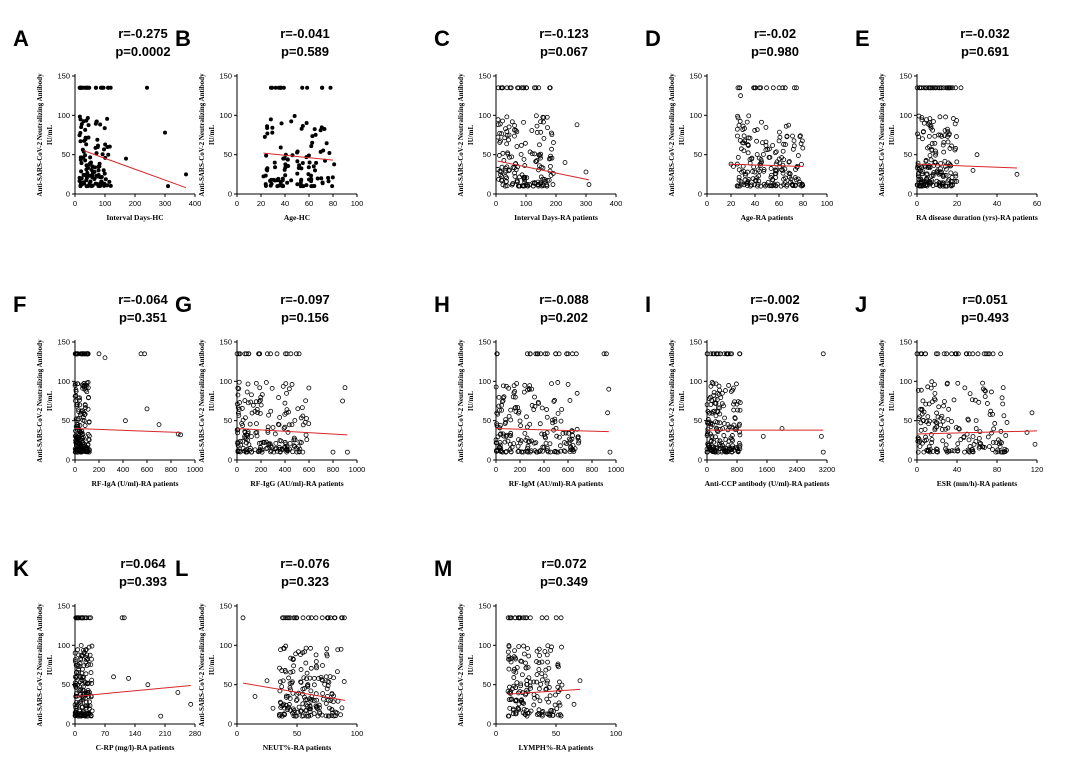 Image resolution: width=1080 pixels, height=773 pixels. What do you see at coordinates (616, 469) in the screenshot?
I see `x-tick-label: 1000` at bounding box center [616, 469].